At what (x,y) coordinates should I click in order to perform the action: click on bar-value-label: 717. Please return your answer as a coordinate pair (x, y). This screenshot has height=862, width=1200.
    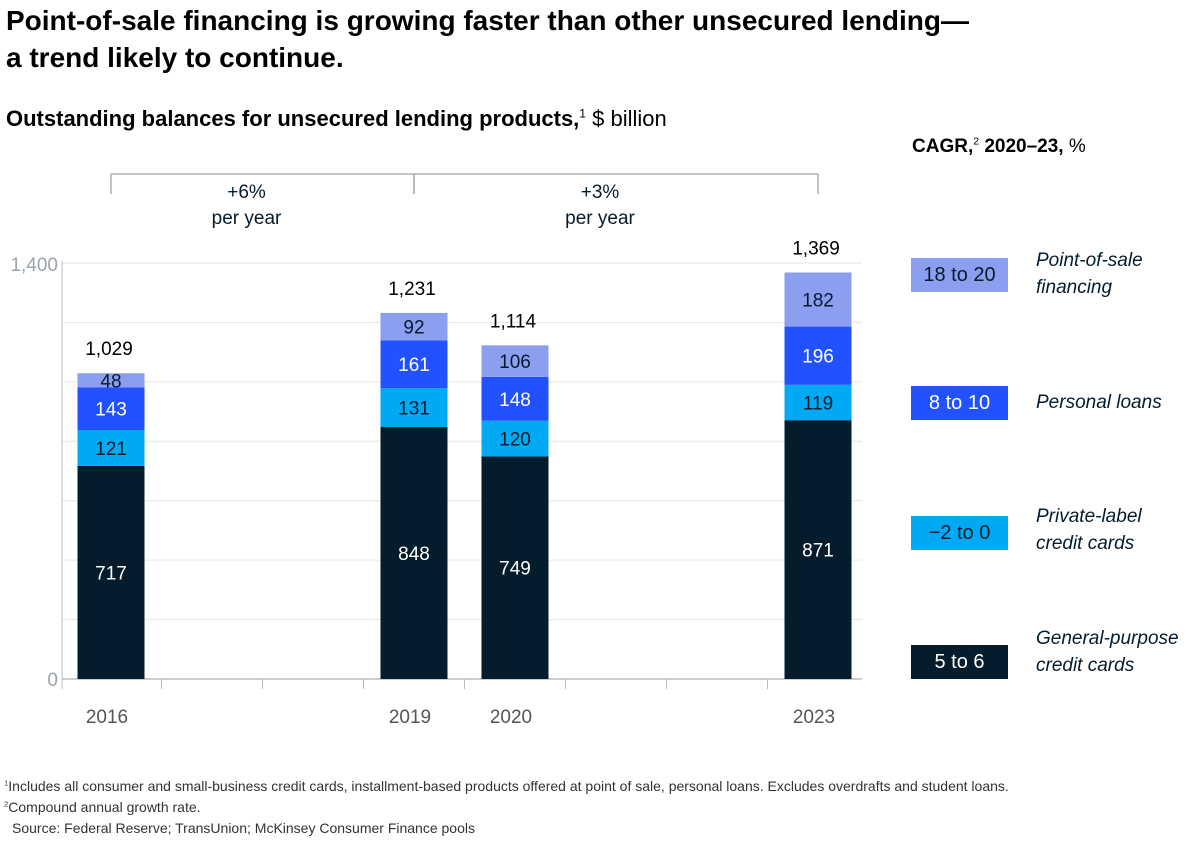
    Looking at the image, I should click on (111, 573).